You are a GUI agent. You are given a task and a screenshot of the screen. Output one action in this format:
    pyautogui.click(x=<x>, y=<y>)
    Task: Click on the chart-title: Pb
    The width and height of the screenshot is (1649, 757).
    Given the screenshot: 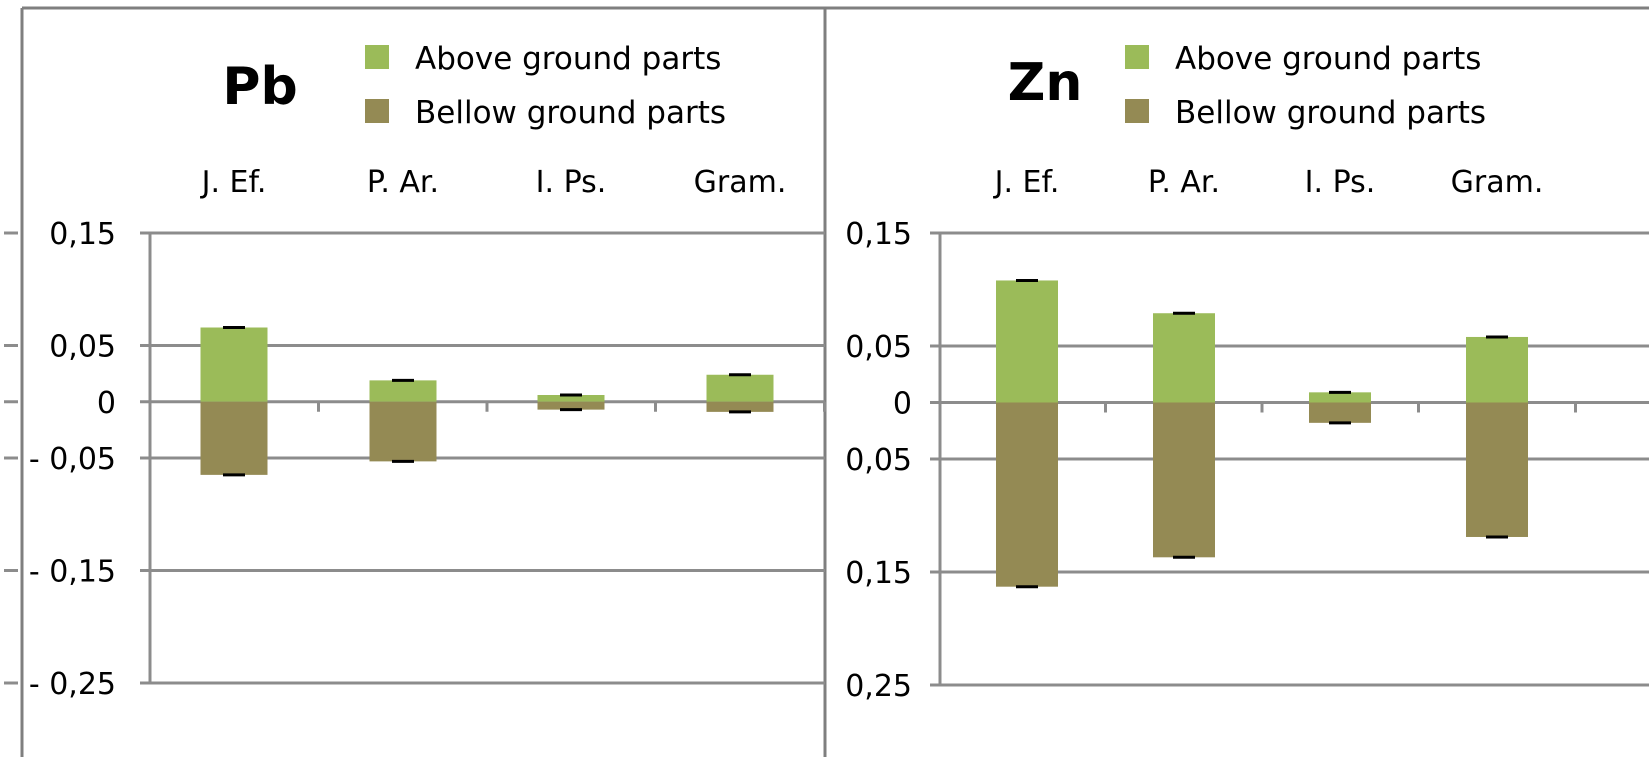 What is the action you would take?
    pyautogui.click(x=259, y=87)
    